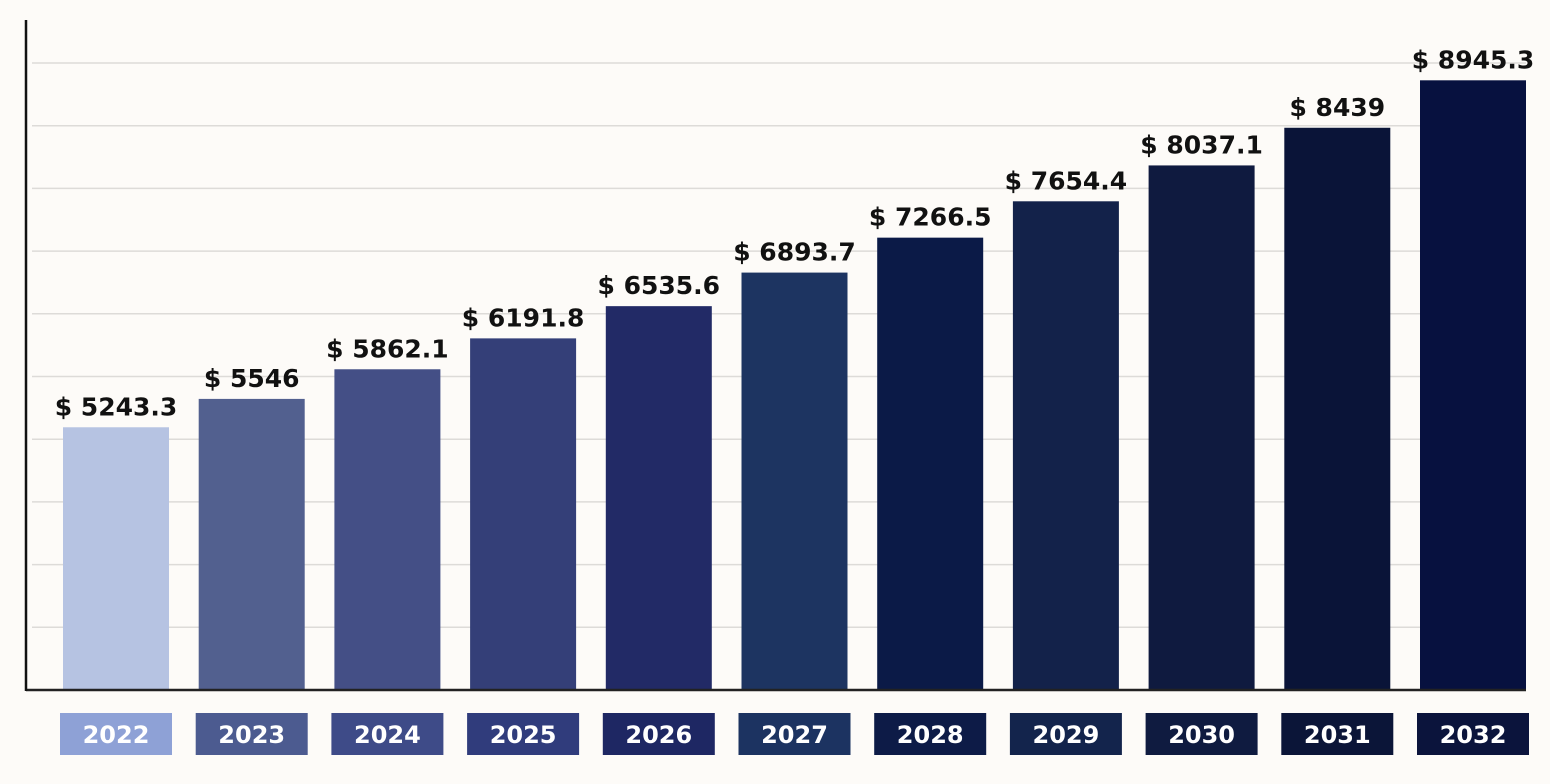  I want to click on x-tick-label-2028: 2028, so click(930, 734).